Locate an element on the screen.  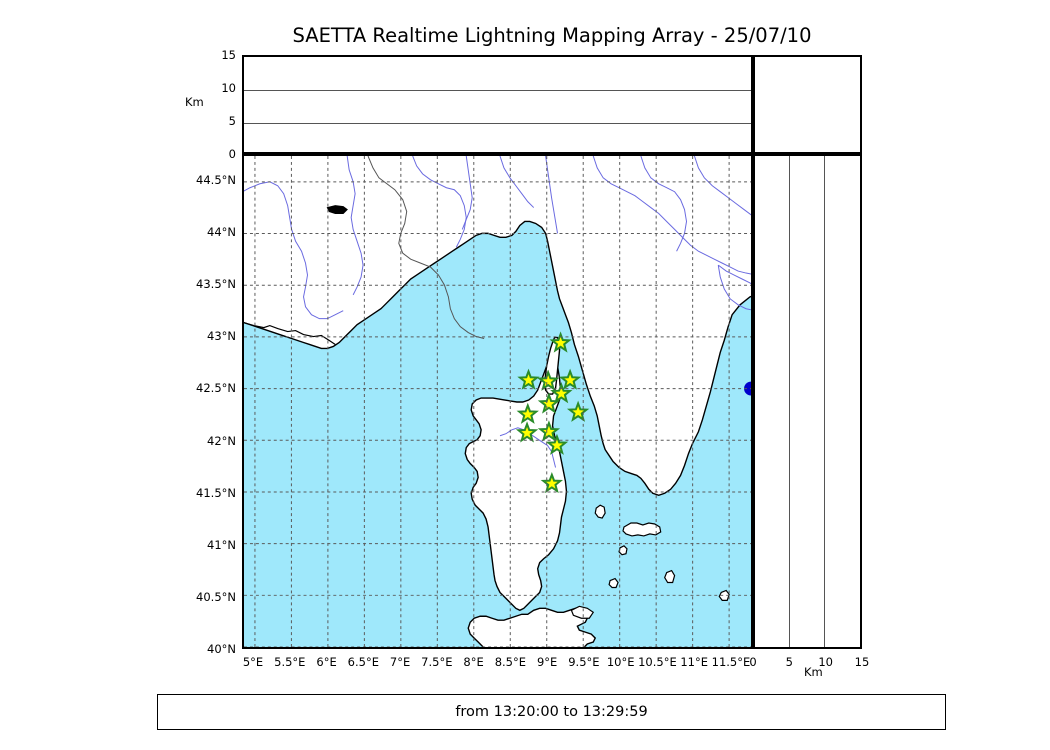
time-range-text: from 13:20:00 to 13:29:59 is located at coordinates (551, 712).